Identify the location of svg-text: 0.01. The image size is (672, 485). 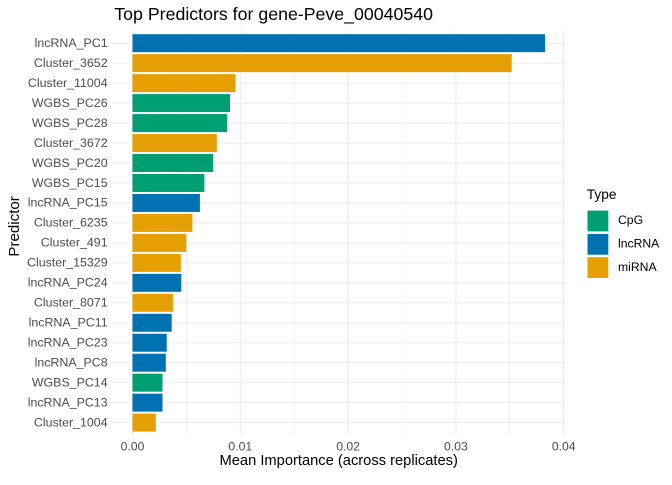
(240, 447).